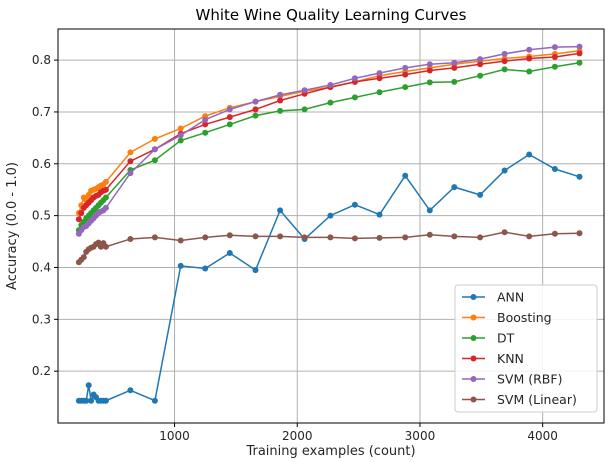  Describe the element at coordinates (174, 436) in the screenshot. I see `x-tick-label: 1000` at that location.